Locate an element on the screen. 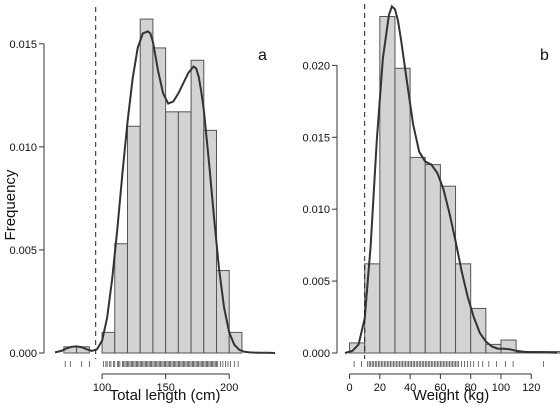 Image resolution: width=560 pixels, height=412 pixels. panel-letter: b is located at coordinates (544, 55).